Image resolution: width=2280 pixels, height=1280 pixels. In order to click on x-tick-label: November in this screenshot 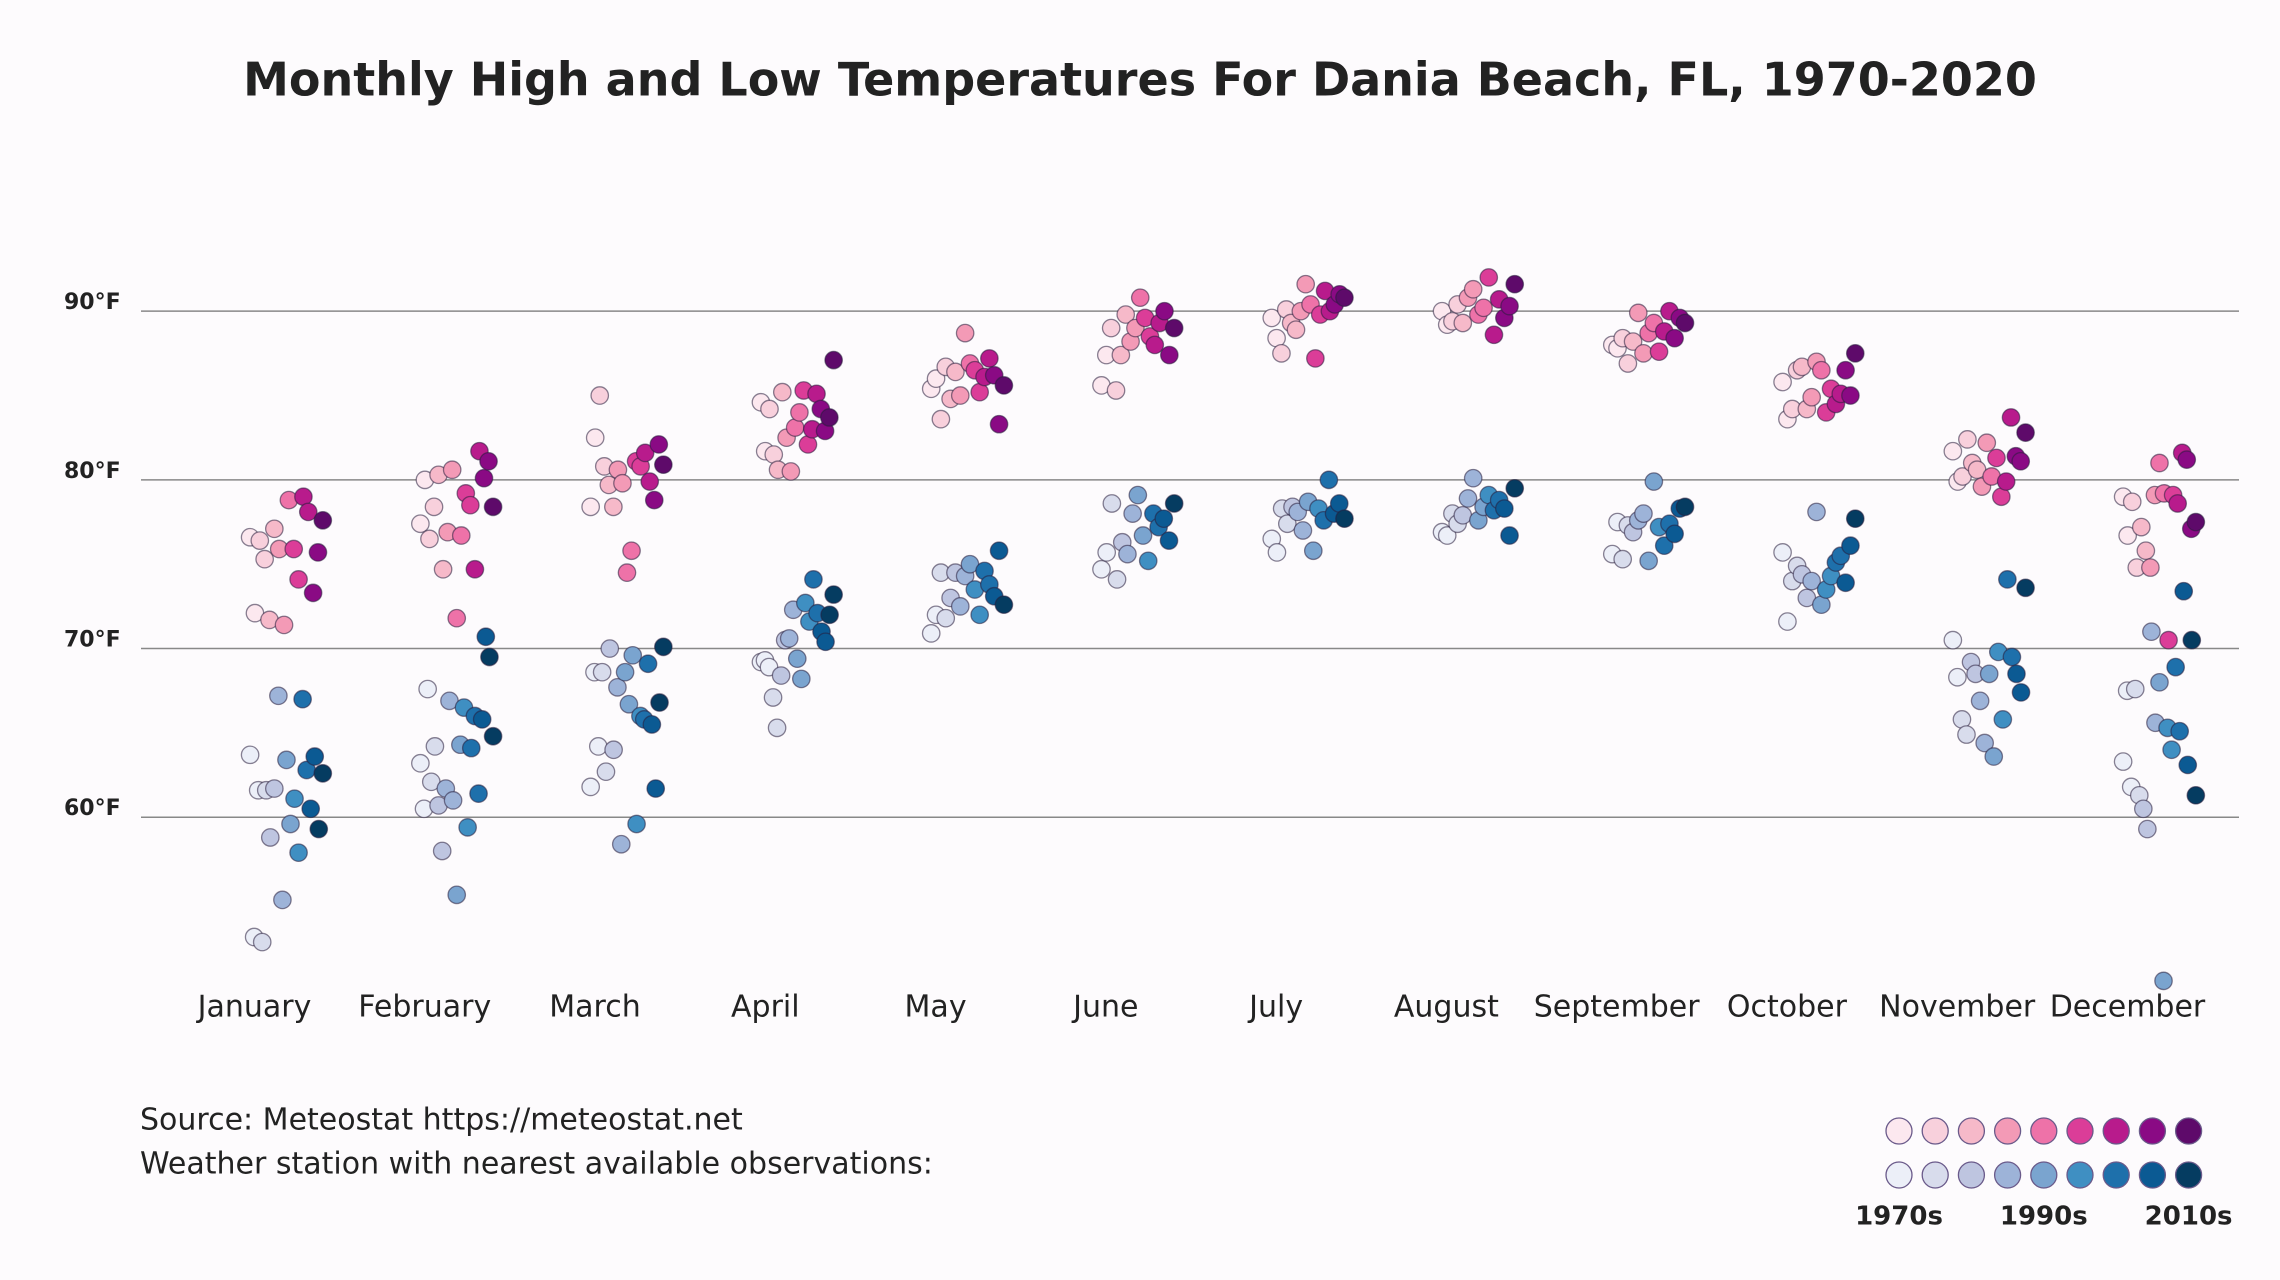, I will do `click(1957, 1007)`.